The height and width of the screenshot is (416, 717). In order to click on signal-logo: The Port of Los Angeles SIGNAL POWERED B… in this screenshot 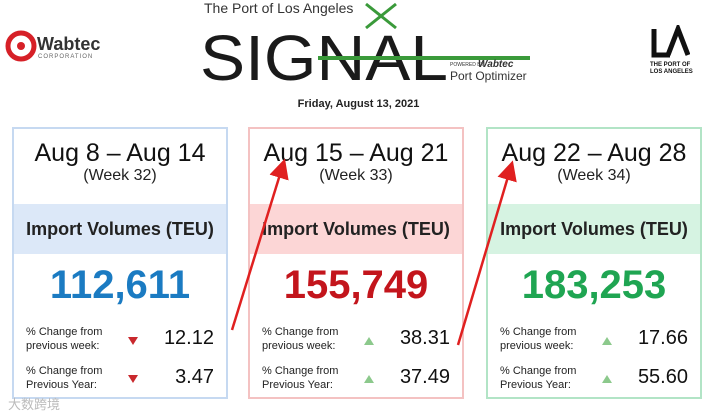, I will do `click(365, 47)`.